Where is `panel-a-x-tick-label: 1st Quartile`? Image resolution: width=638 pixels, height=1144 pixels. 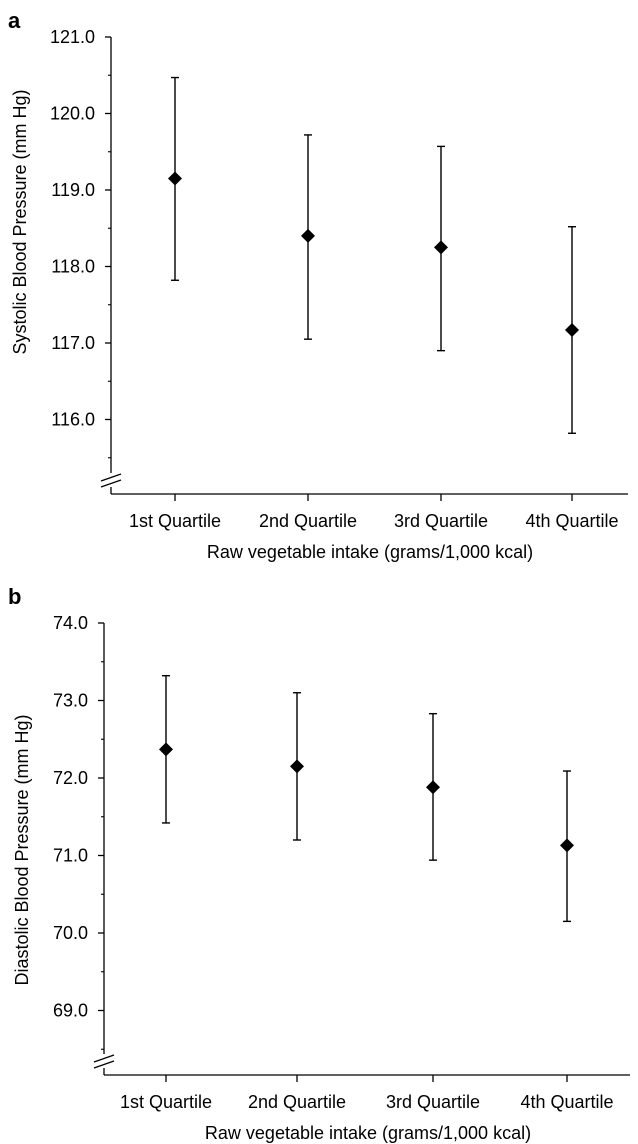
panel-a-x-tick-label: 1st Quartile is located at coordinates (175, 521).